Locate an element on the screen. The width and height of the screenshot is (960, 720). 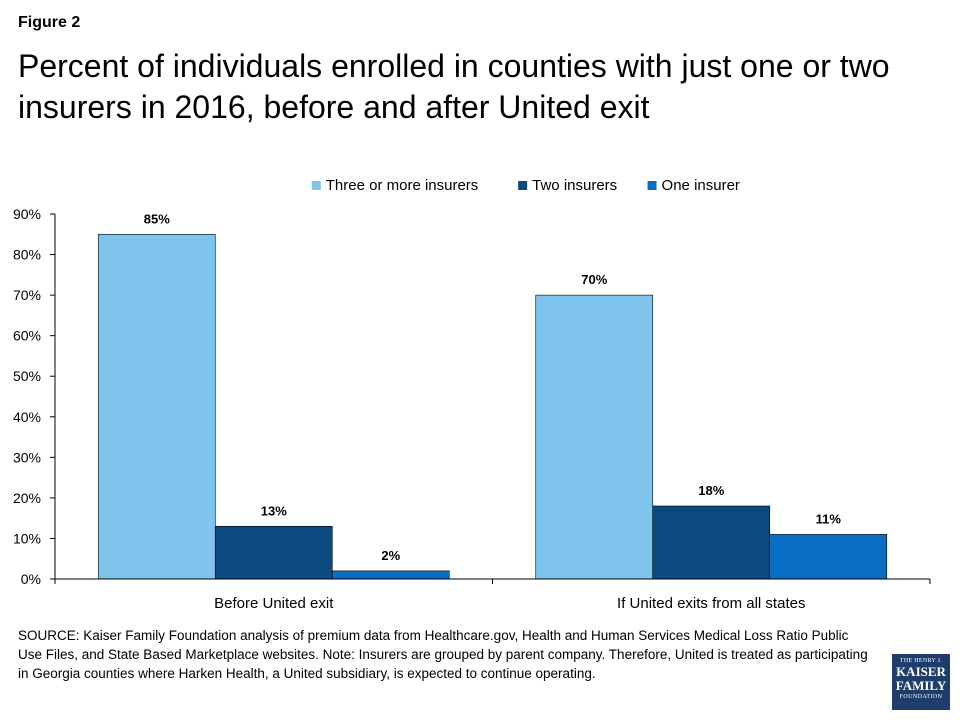
y-tick-label: 70% is located at coordinates (27, 295).